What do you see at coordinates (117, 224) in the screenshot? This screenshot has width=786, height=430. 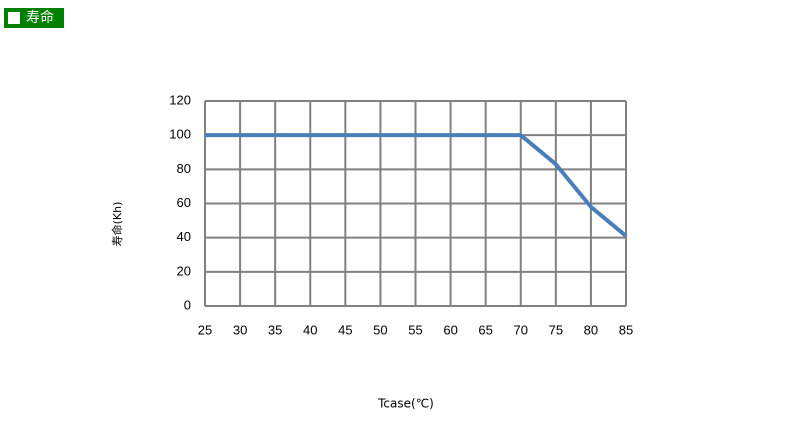 I see `y-axis-label: 寿命(Kh)` at bounding box center [117, 224].